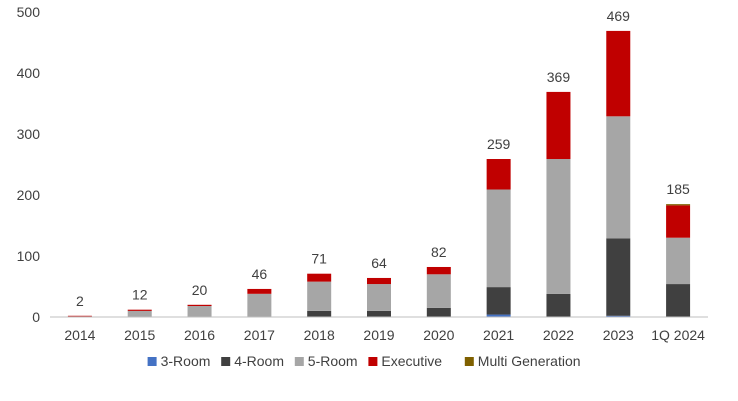 This screenshot has width=738, height=401. I want to click on total-label: 71, so click(319, 259).